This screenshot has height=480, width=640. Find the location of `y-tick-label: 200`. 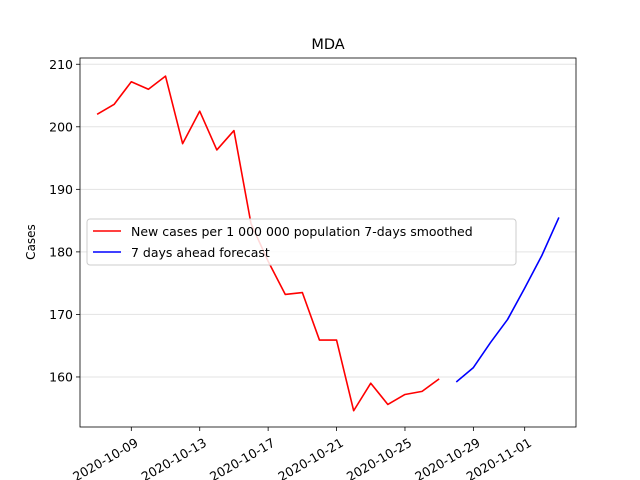

y-tick-label: 200 is located at coordinates (61, 126).